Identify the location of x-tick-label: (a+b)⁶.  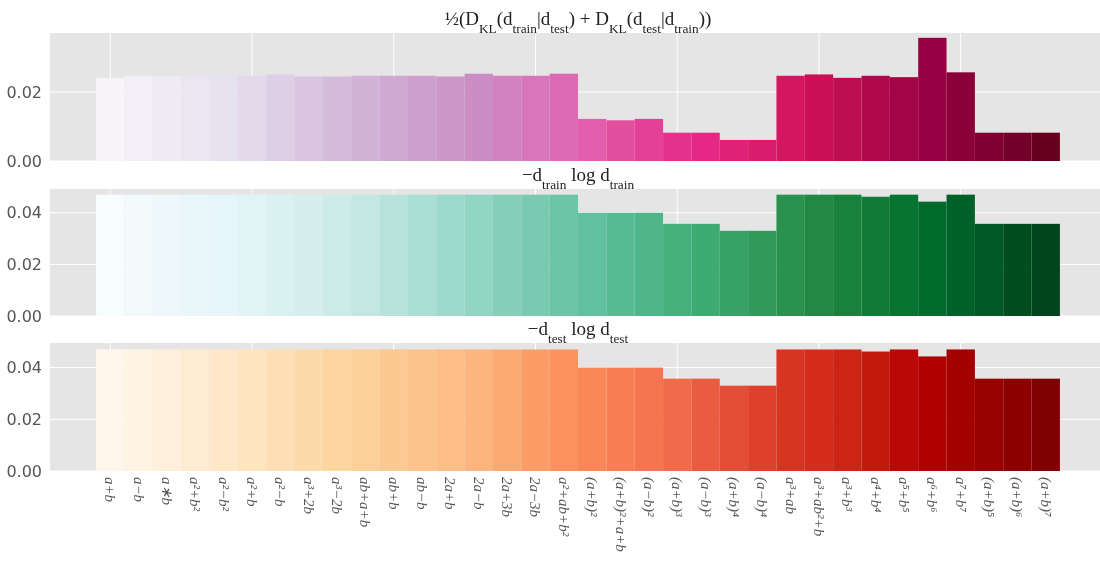
(1017, 497).